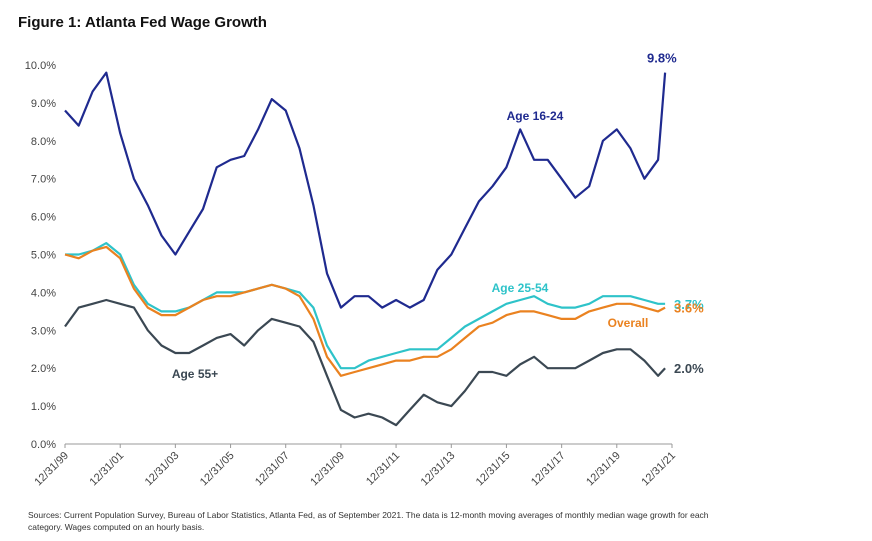 The height and width of the screenshot is (541, 872). Describe the element at coordinates (327, 469) in the screenshot. I see `x-tick-label: 12/31/09` at that location.